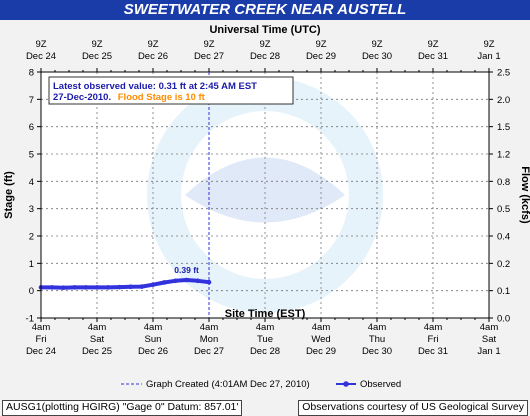  What do you see at coordinates (264, 30) in the screenshot?
I see `top-axis-title: Universal Time (UTC)` at bounding box center [264, 30].